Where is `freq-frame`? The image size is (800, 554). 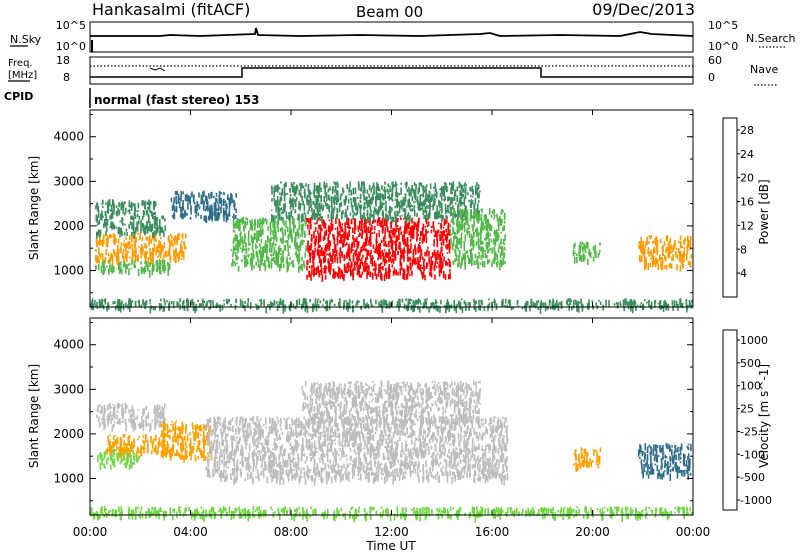 freq-frame is located at coordinates (391, 70).